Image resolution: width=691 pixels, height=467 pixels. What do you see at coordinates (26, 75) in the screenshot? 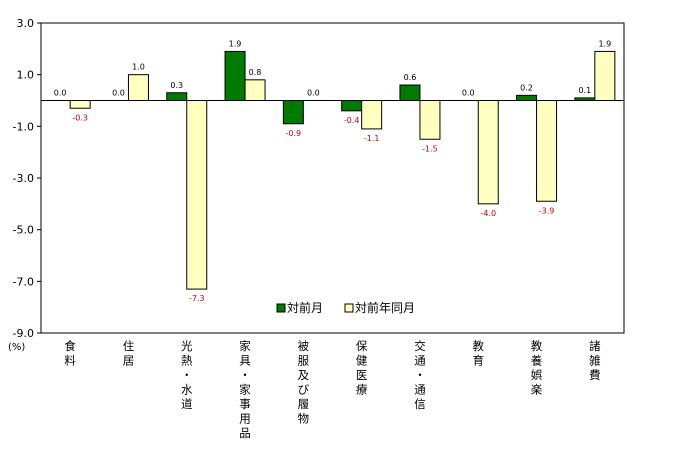
I see `y-tick-label: 1.0` at bounding box center [26, 75].